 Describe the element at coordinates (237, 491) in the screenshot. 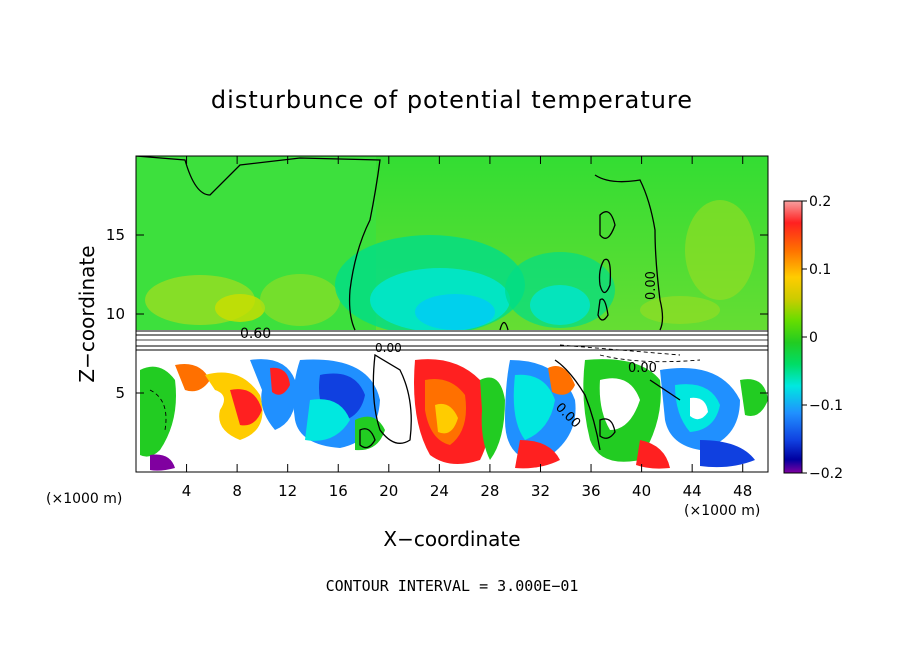

I see `x-tick-label: 8` at that location.